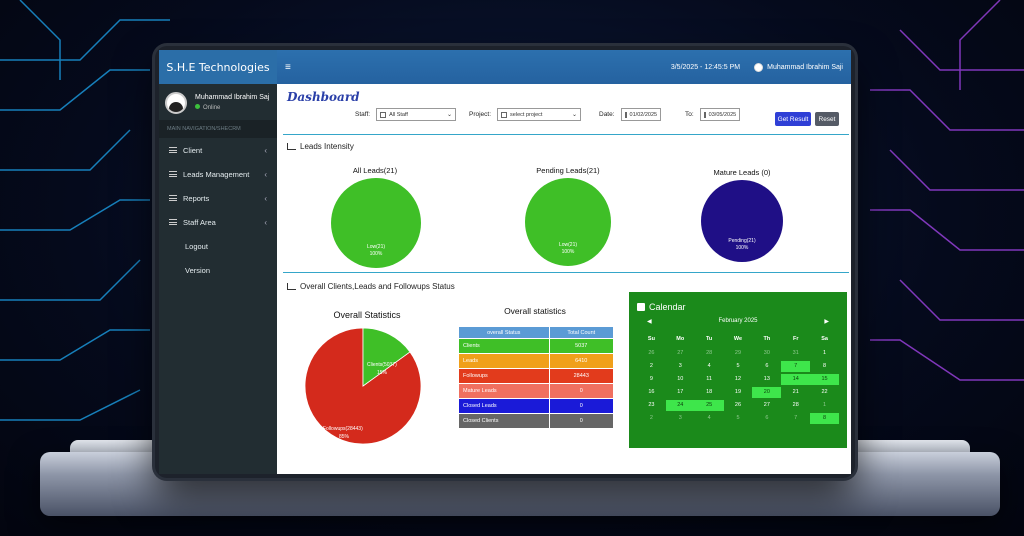 This screenshot has width=1024, height=536. Describe the element at coordinates (796, 379) in the screenshot. I see `calendar-day: 14` at that location.